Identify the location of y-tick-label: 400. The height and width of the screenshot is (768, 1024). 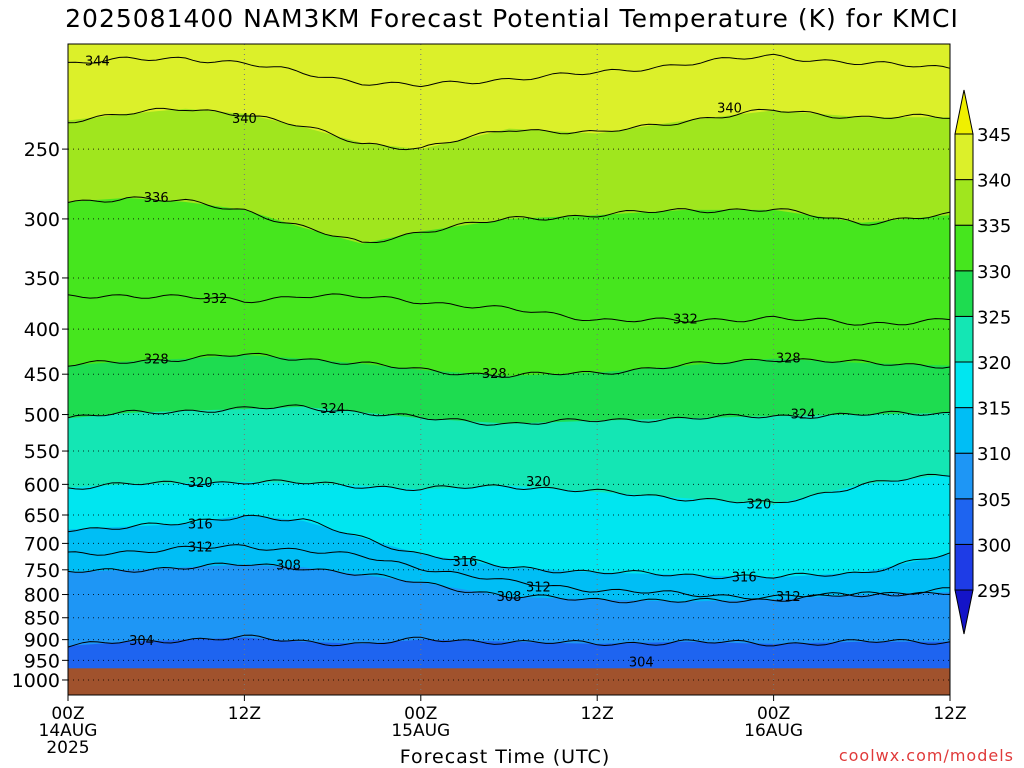
(42, 330).